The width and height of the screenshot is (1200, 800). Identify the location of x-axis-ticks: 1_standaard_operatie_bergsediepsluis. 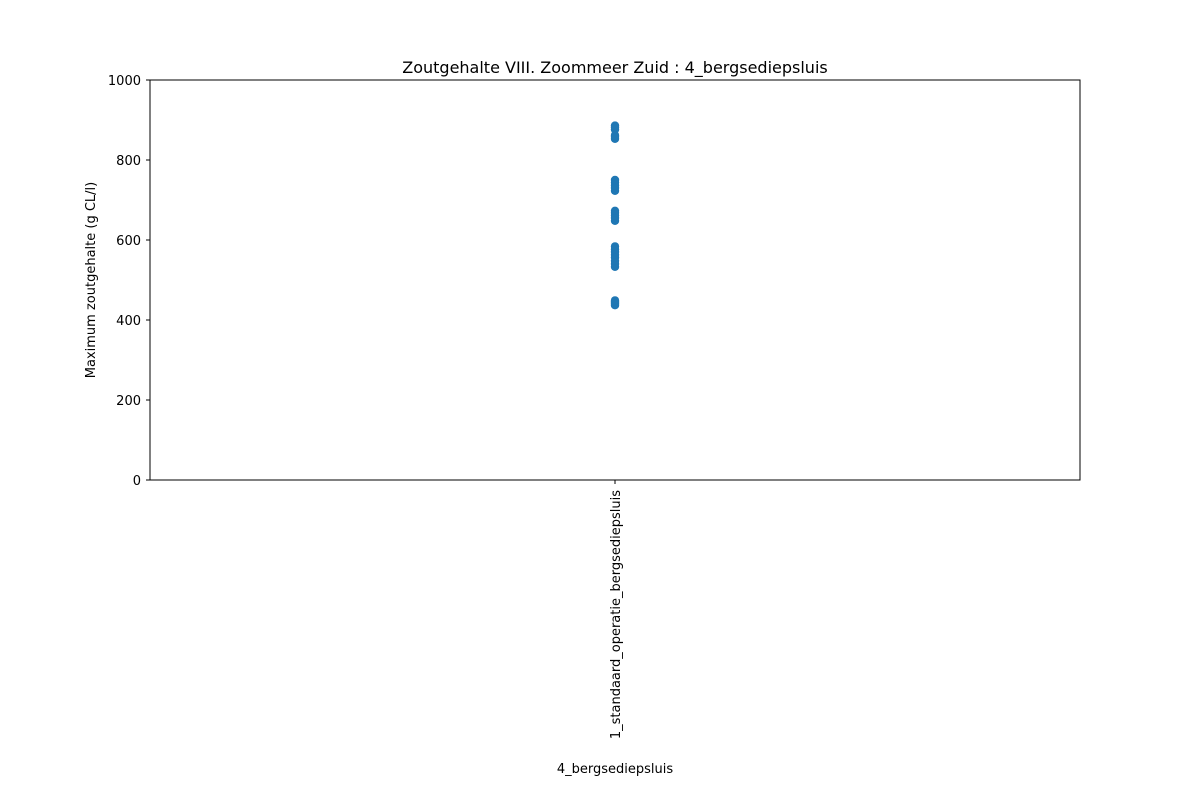
(616, 609).